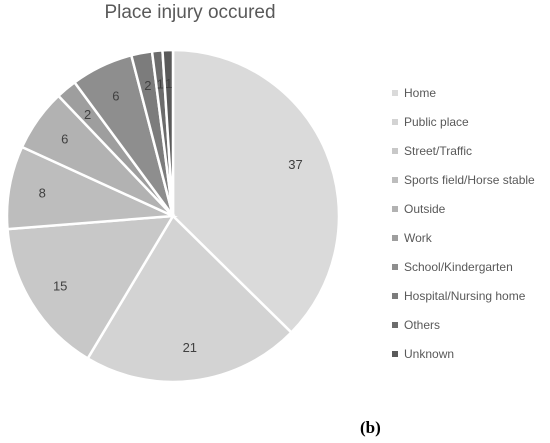 Image resolution: width=550 pixels, height=443 pixels. What do you see at coordinates (60, 286) in the screenshot?
I see `data-label-street-traffic: 15` at bounding box center [60, 286].